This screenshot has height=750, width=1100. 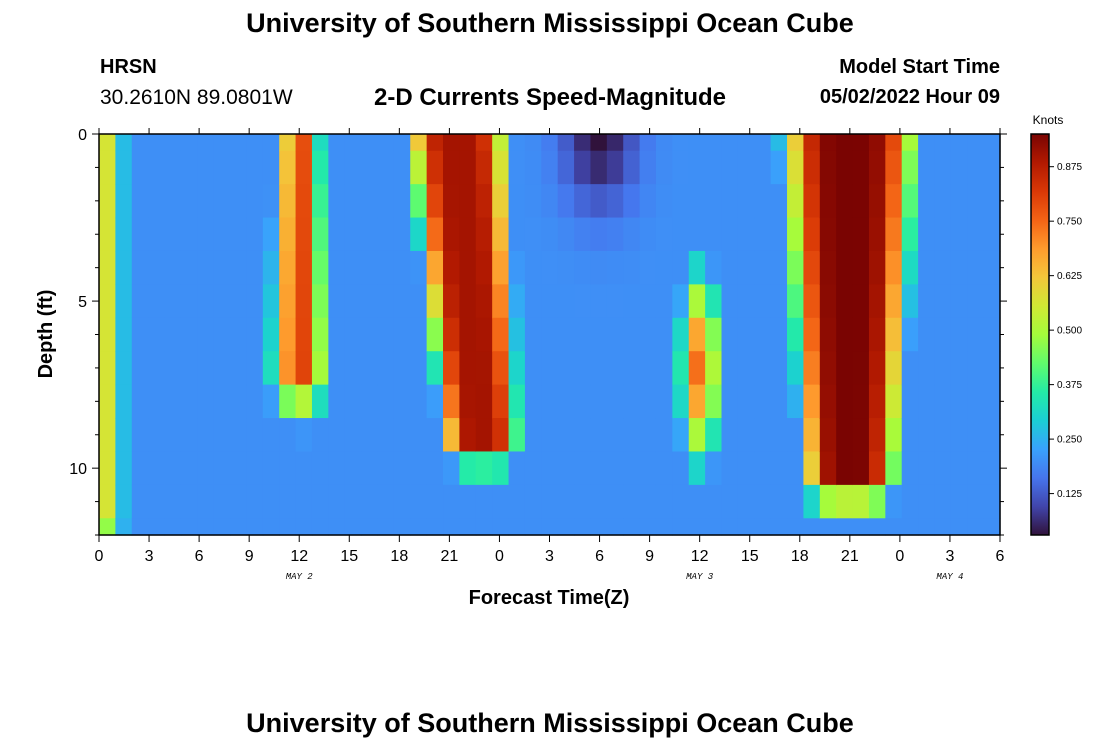 I want to click on x-tick-label: 9, so click(x=249, y=556).